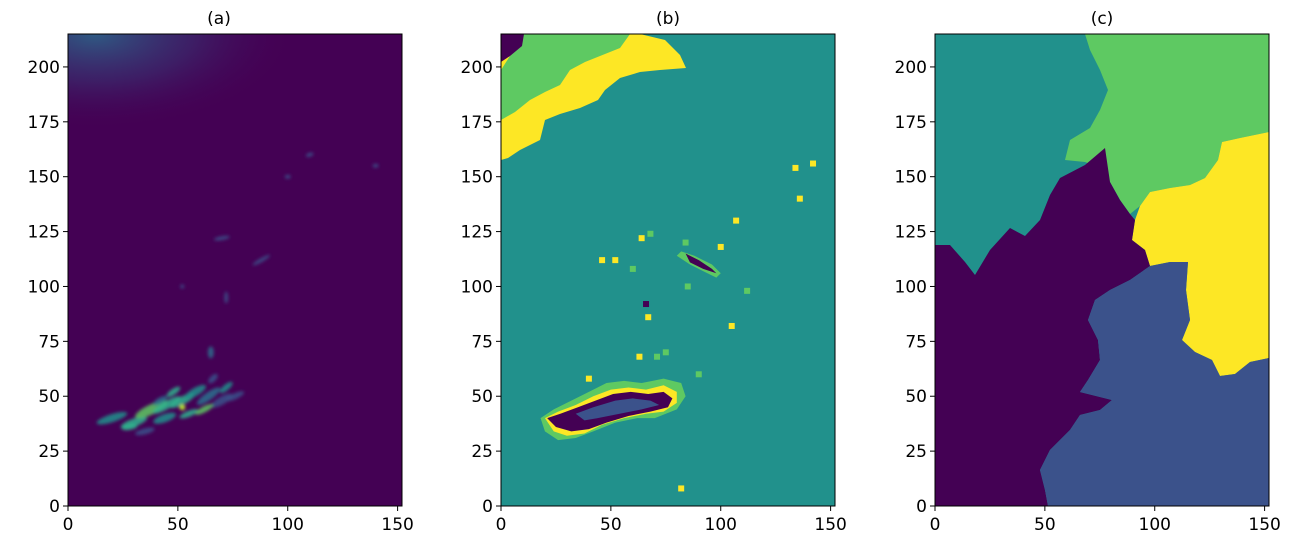 Image resolution: width=1296 pixels, height=552 pixels. What do you see at coordinates (911, 233) in the screenshot?
I see `panel-c-ytick-label: 125` at bounding box center [911, 233].